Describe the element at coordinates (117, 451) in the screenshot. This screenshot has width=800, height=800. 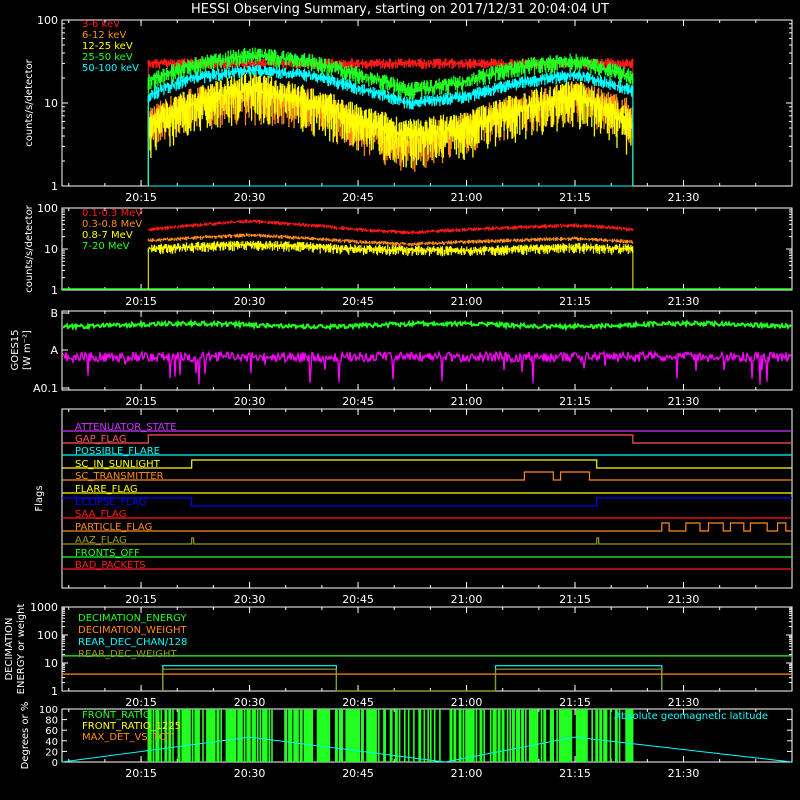
I see `flag-label: POSSIBLE_FLARE` at that location.